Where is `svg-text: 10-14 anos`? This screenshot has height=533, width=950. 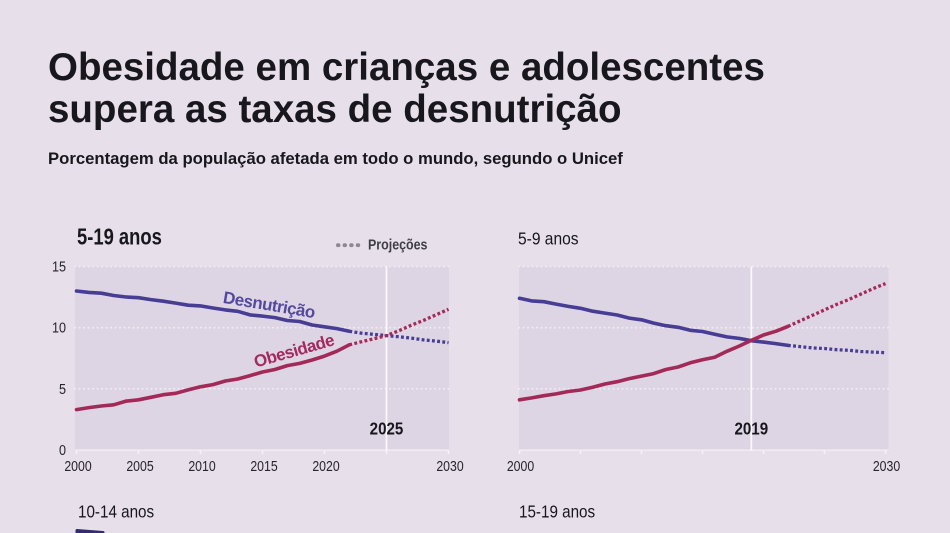
svg-text: 10-14 anos is located at coordinates (116, 512).